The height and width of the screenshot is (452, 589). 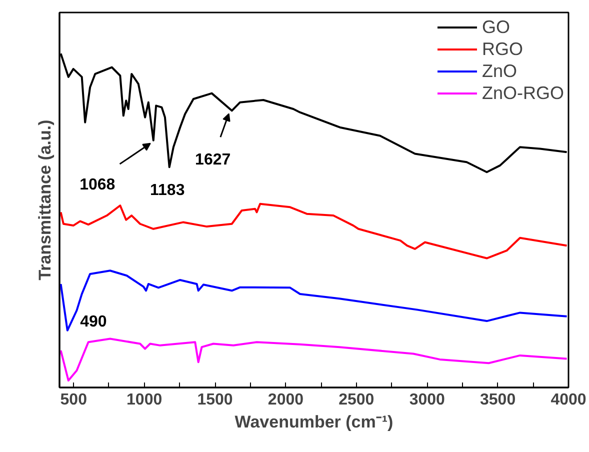 I want to click on legend-label: GO, so click(x=496, y=27).